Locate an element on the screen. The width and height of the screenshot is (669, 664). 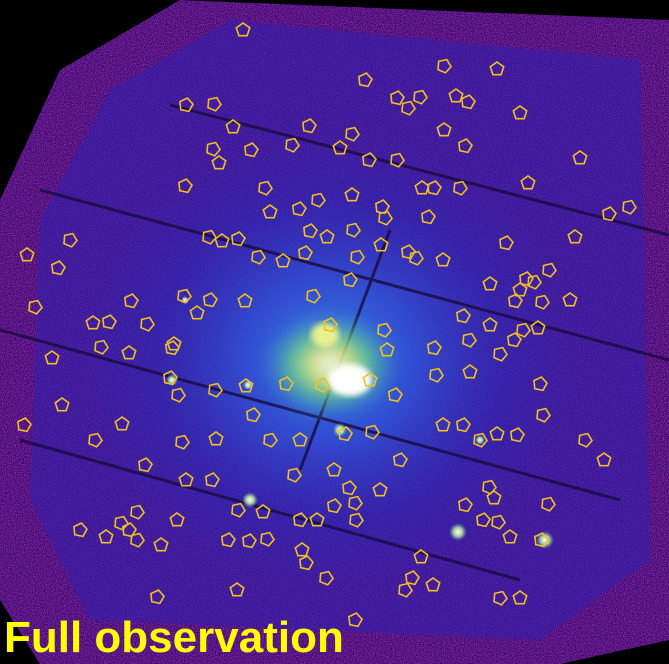
bright-core is located at coordinates (330, 365).